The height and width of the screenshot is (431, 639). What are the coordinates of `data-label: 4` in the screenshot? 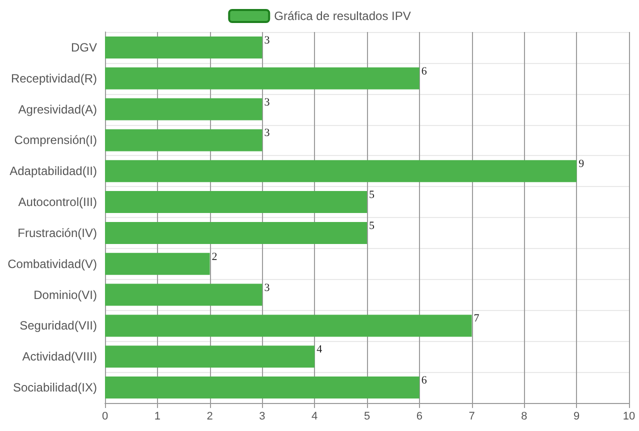 It's located at (319, 350).